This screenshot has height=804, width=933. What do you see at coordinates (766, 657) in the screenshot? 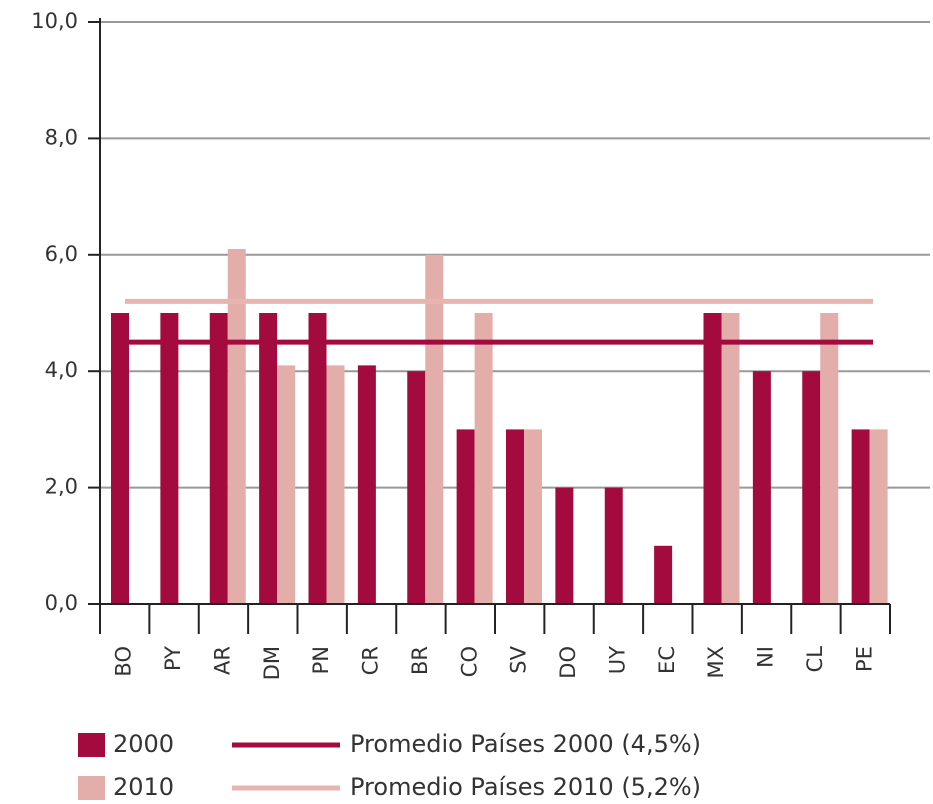
I see `x-tick-label: NI` at bounding box center [766, 657].